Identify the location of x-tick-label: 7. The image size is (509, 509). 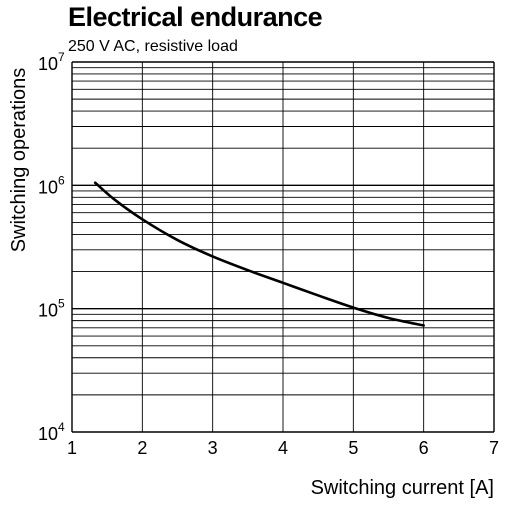
(494, 448).